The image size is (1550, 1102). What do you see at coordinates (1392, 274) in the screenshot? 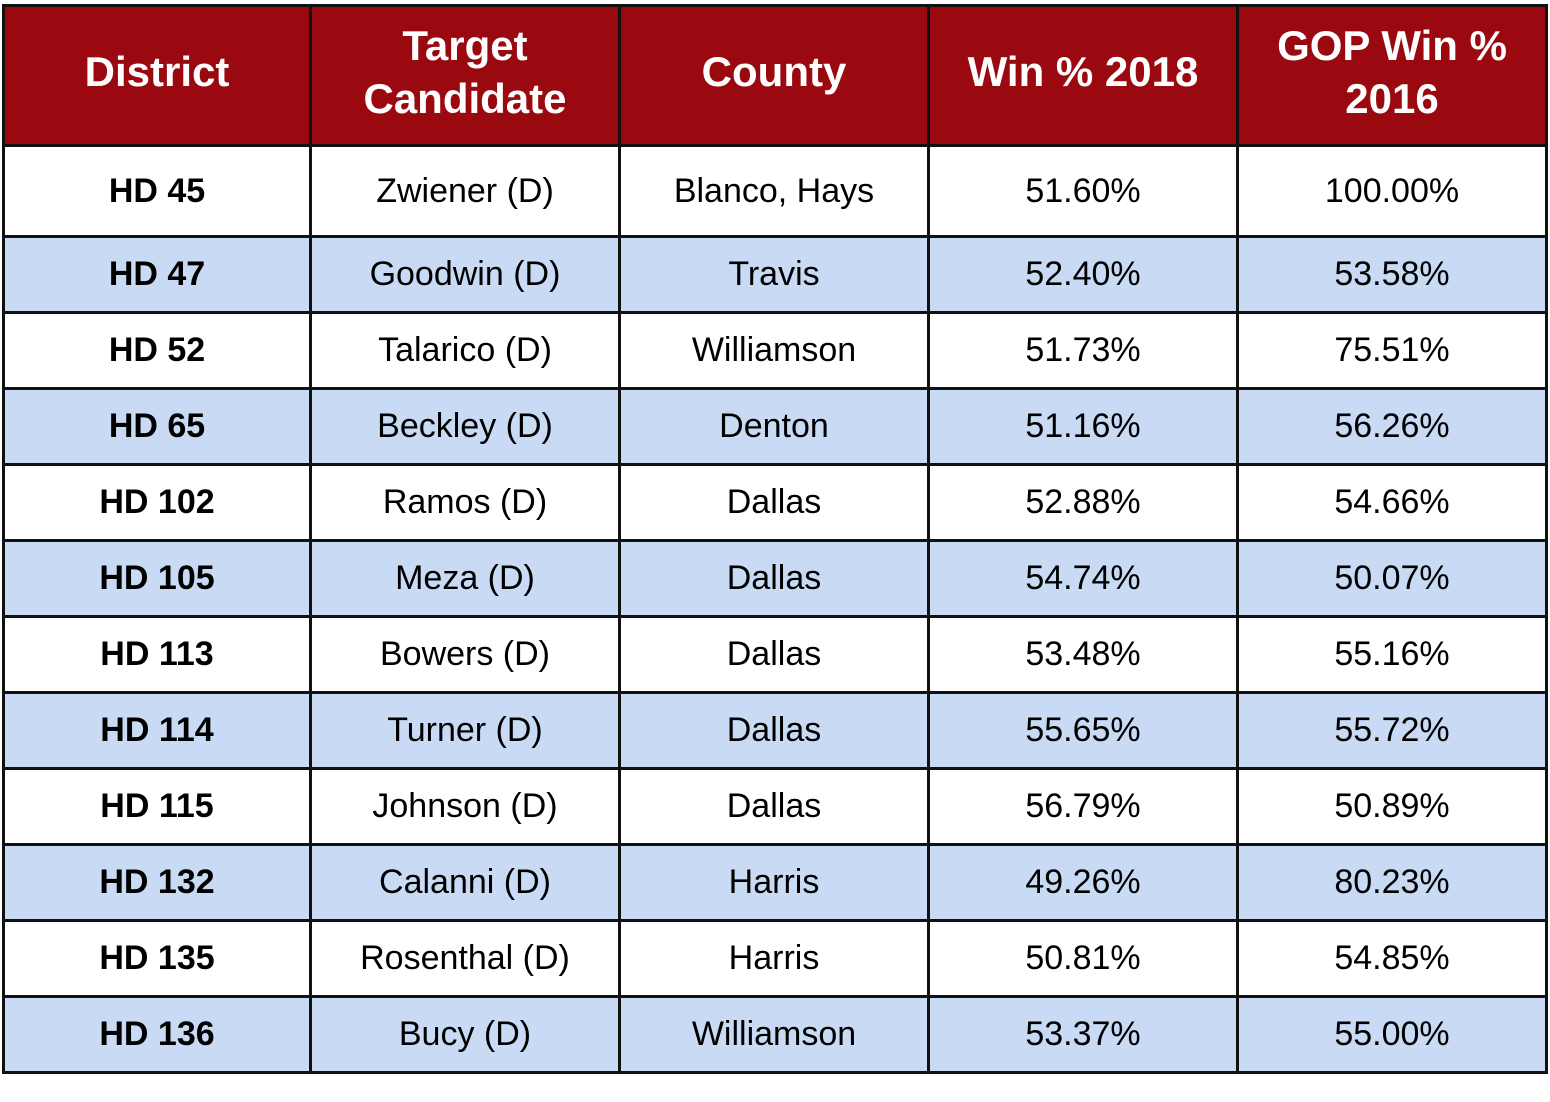
I see `gop-win-2016-cell: 53.58%` at bounding box center [1392, 274].